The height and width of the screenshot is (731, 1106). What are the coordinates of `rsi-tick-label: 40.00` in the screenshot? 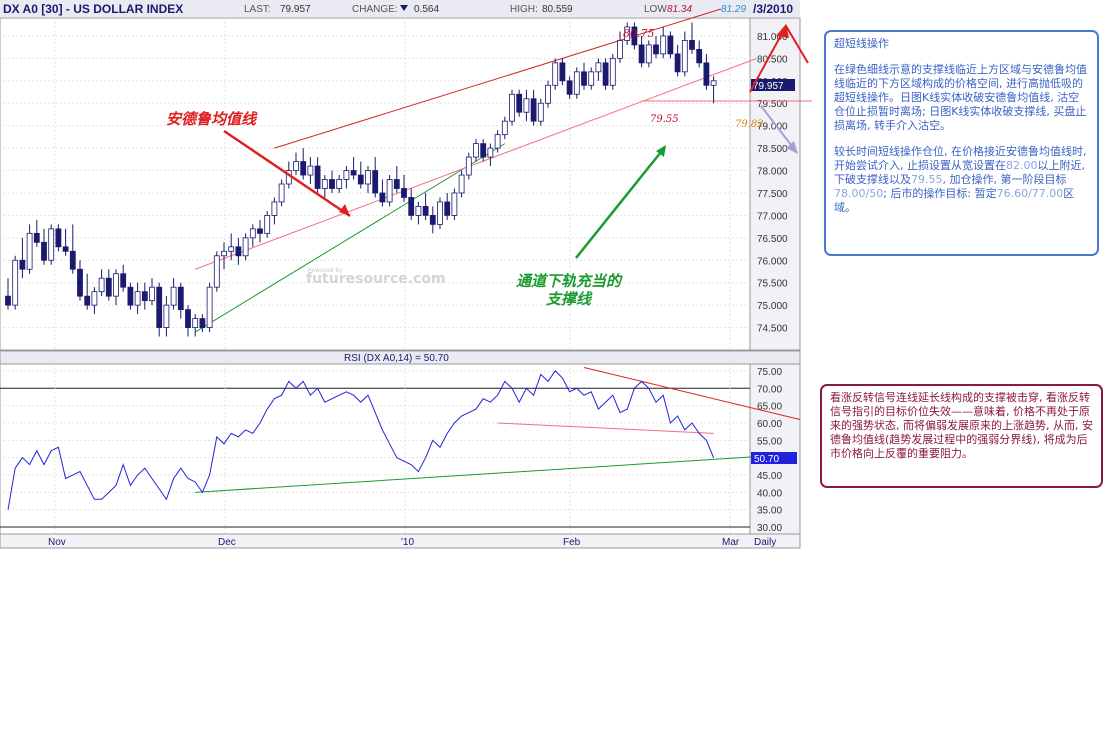 It's located at (769, 493).